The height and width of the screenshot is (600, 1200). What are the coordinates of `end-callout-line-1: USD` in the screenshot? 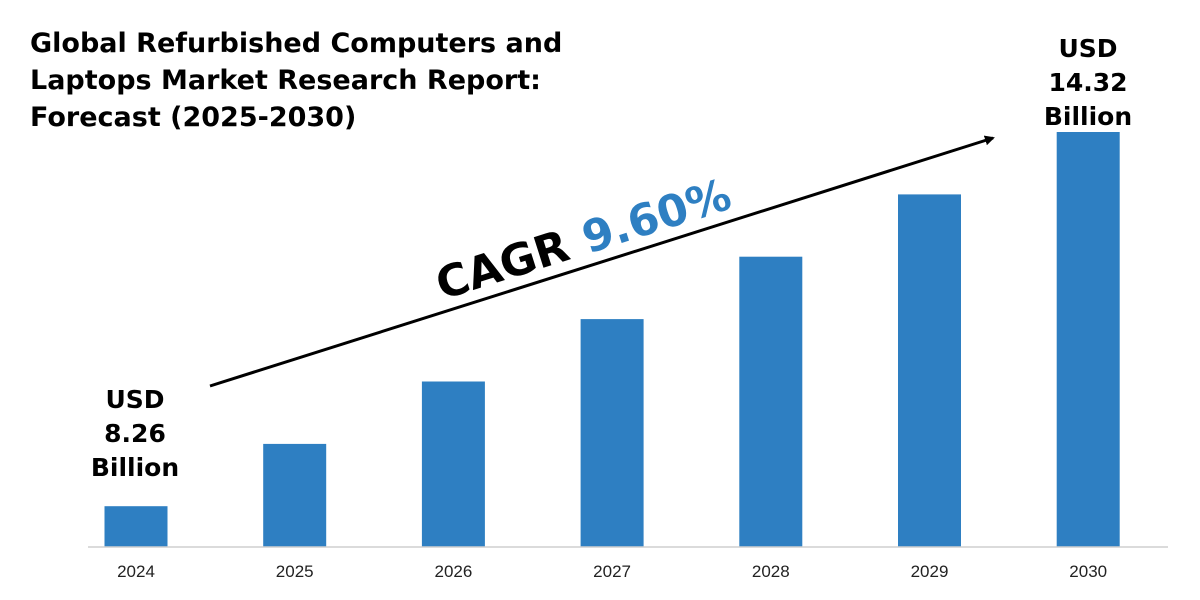 It's located at (1087, 48).